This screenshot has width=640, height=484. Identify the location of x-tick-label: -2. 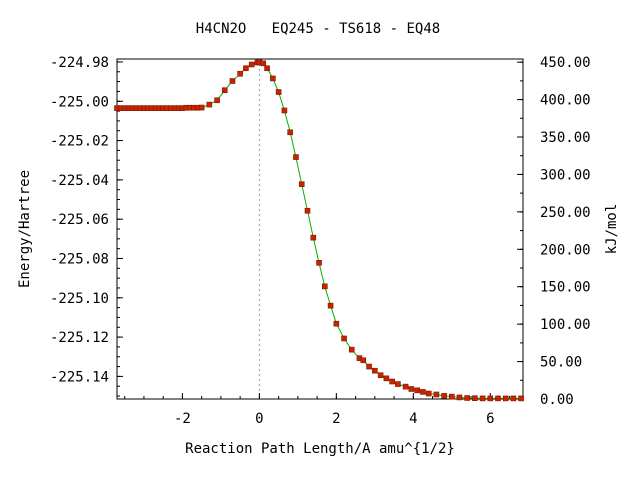
(182, 419).